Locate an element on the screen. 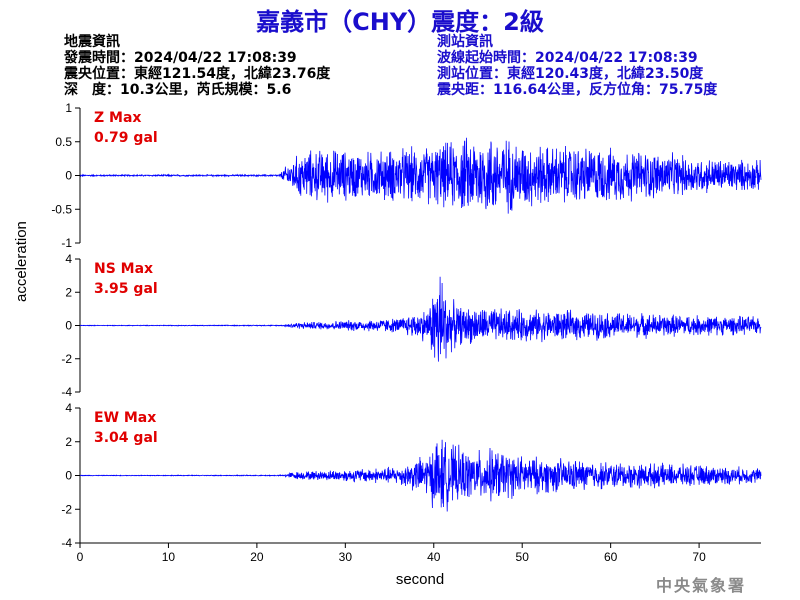 The height and width of the screenshot is (600, 800). x-axis-label: second is located at coordinates (420, 579).